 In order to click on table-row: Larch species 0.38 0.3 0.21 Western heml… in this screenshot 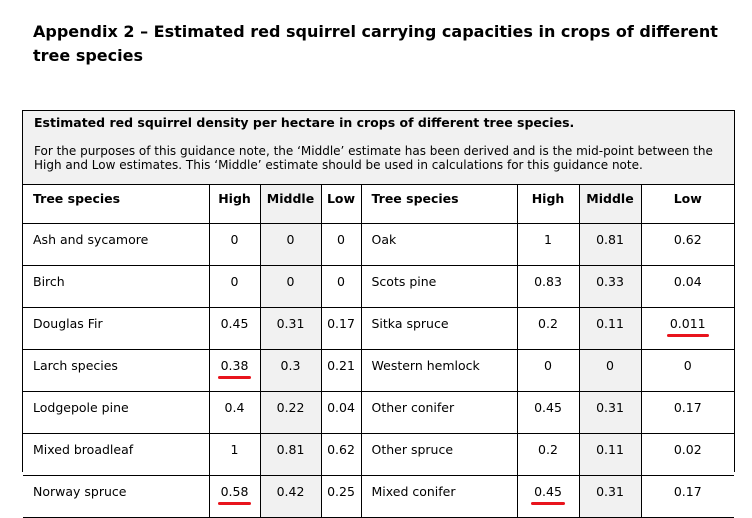, I will do `click(378, 370)`.